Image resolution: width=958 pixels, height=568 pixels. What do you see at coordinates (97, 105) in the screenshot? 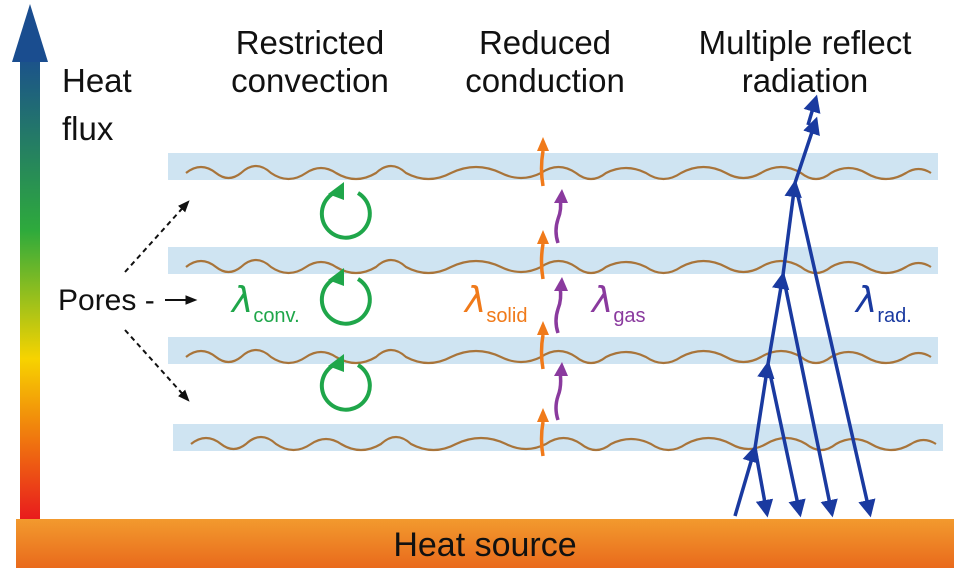
I see `heat-flux-label: Heat flux` at bounding box center [97, 105].